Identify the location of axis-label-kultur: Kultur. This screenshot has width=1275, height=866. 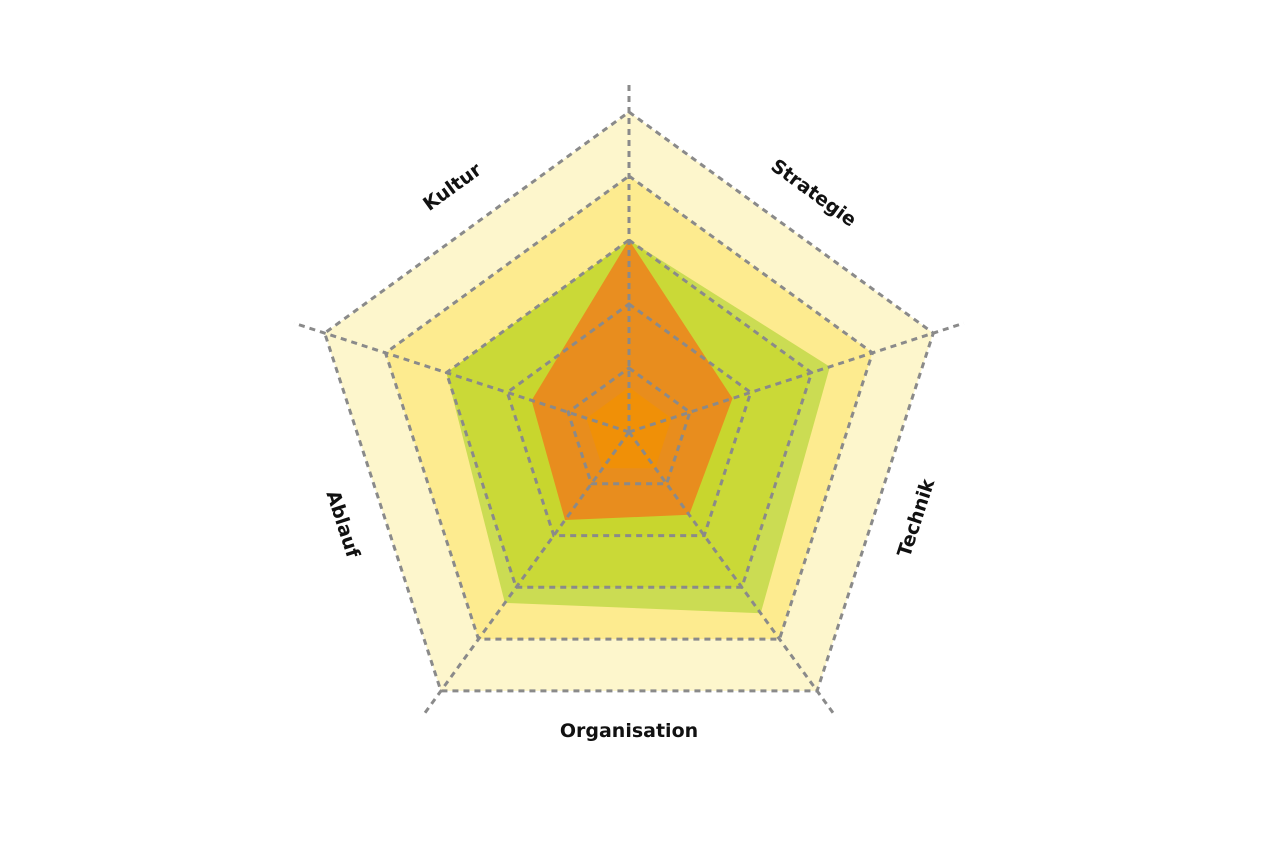
(452, 186).